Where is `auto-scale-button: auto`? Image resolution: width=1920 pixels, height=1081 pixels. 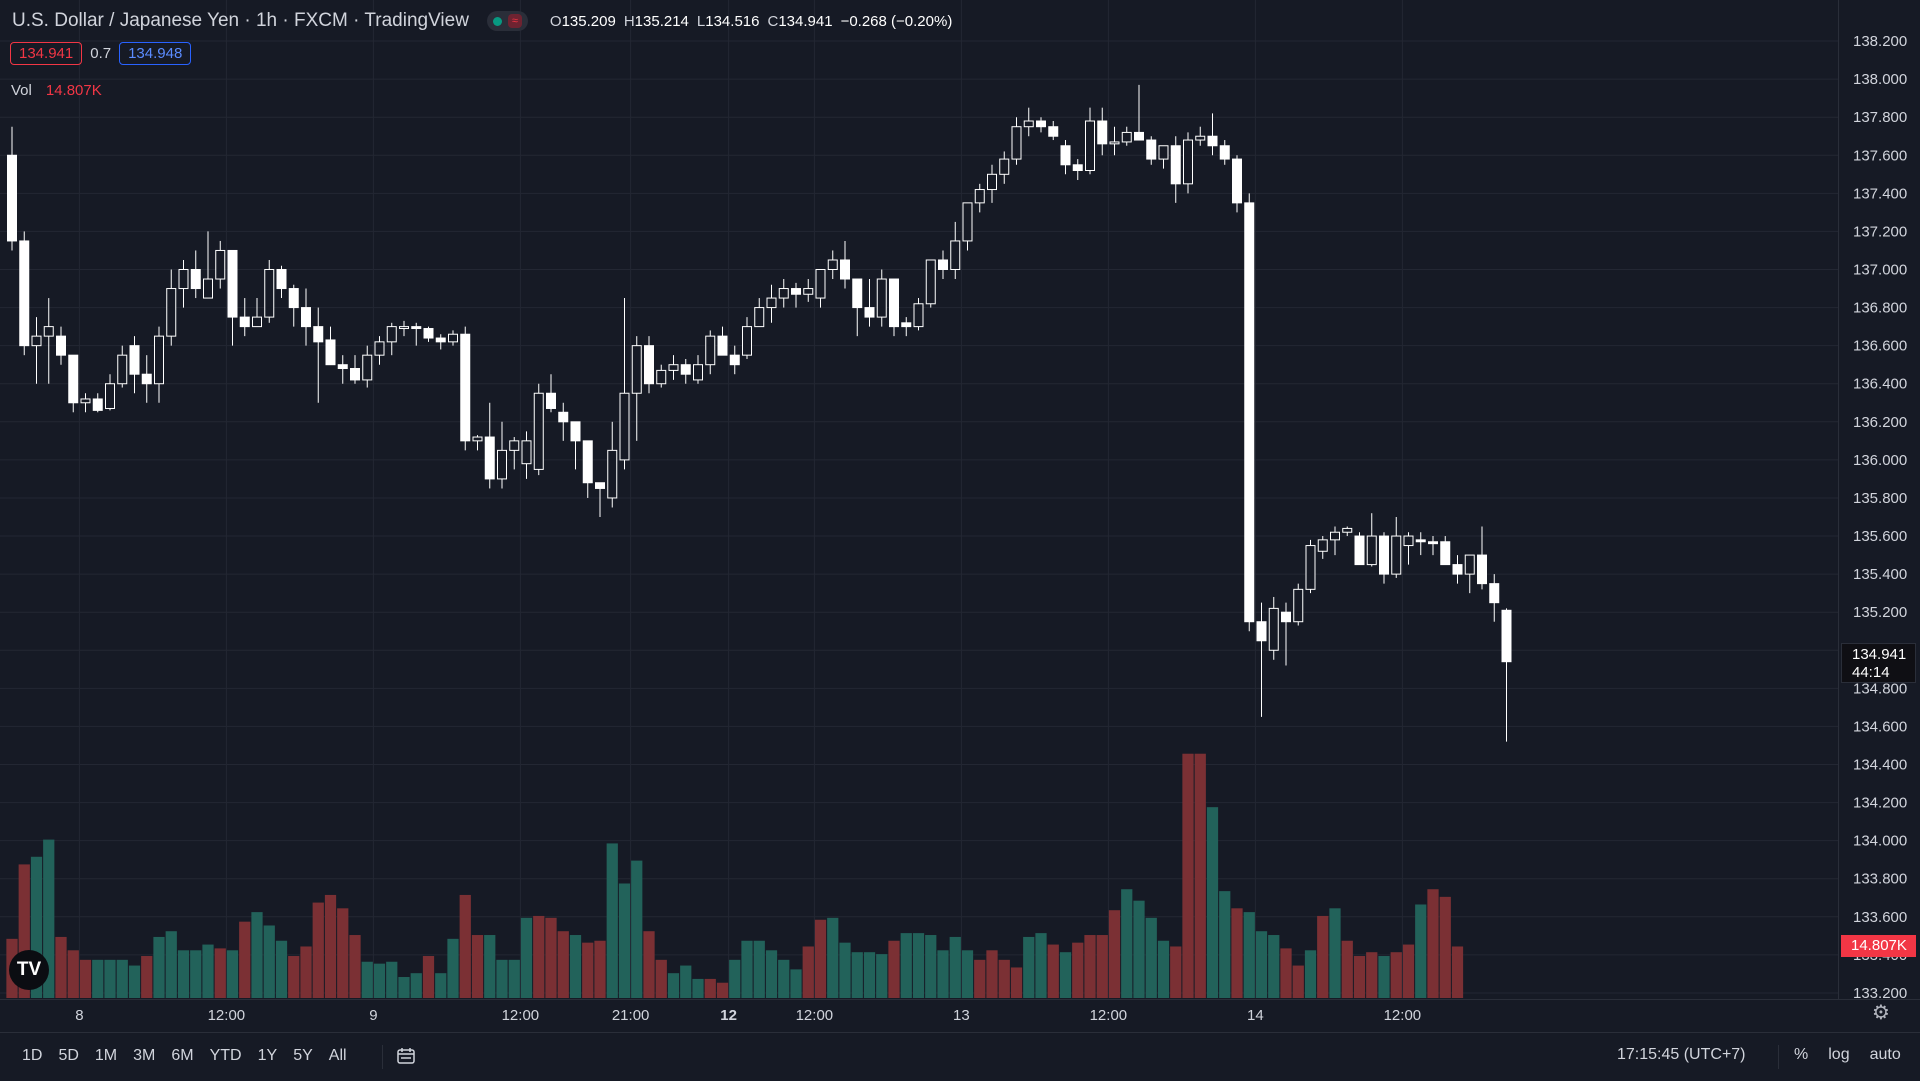
auto-scale-button: auto is located at coordinates (1885, 1054).